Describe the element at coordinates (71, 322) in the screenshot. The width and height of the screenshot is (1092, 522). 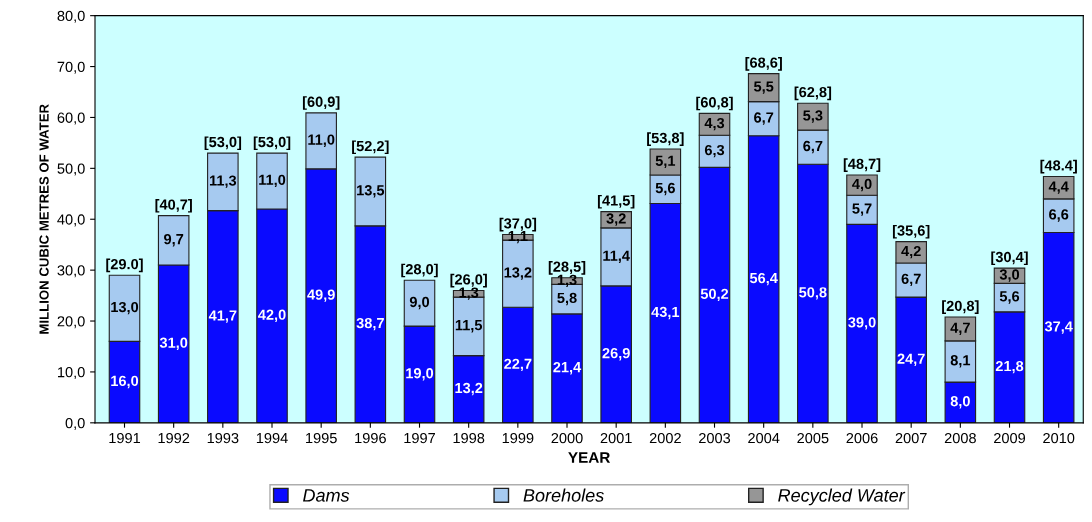
I see `y-tick-label: 20,0` at that location.